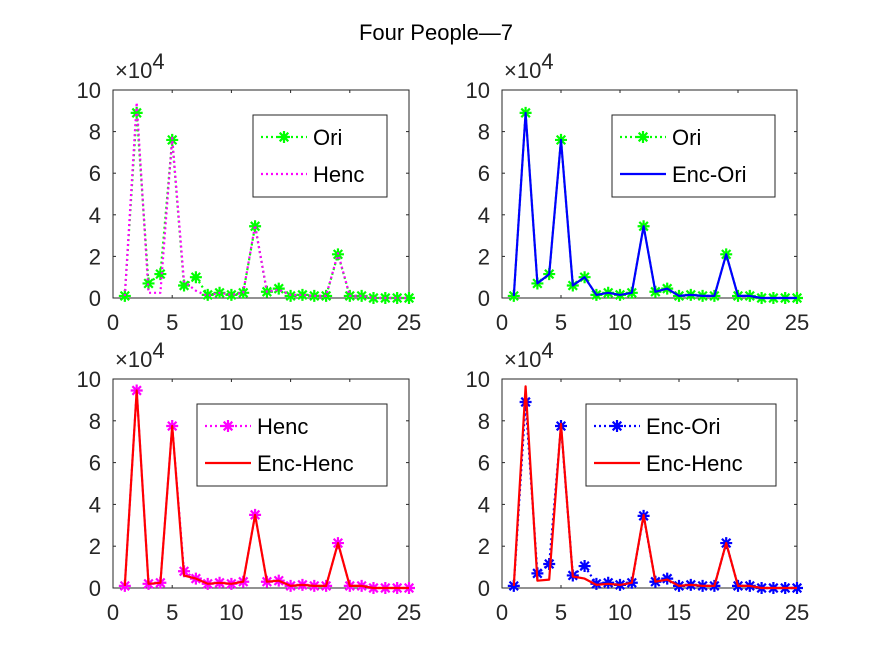 The height and width of the screenshot is (656, 875). I want to click on legend: Ori Henc, so click(320, 156).